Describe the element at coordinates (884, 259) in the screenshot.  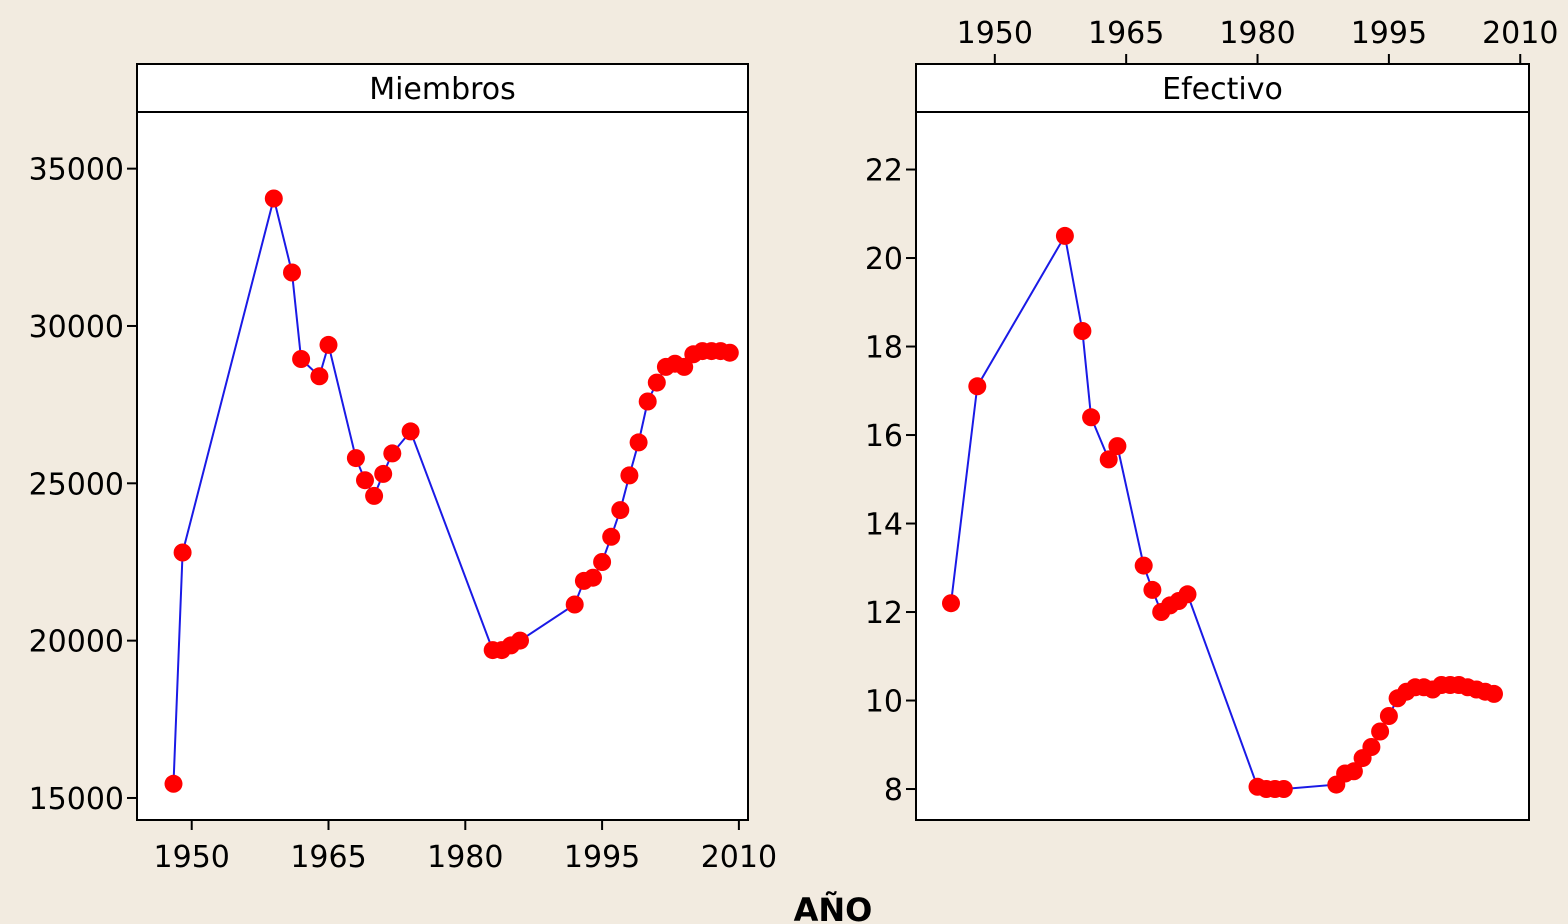
I see `y-tick-label: 20` at that location.